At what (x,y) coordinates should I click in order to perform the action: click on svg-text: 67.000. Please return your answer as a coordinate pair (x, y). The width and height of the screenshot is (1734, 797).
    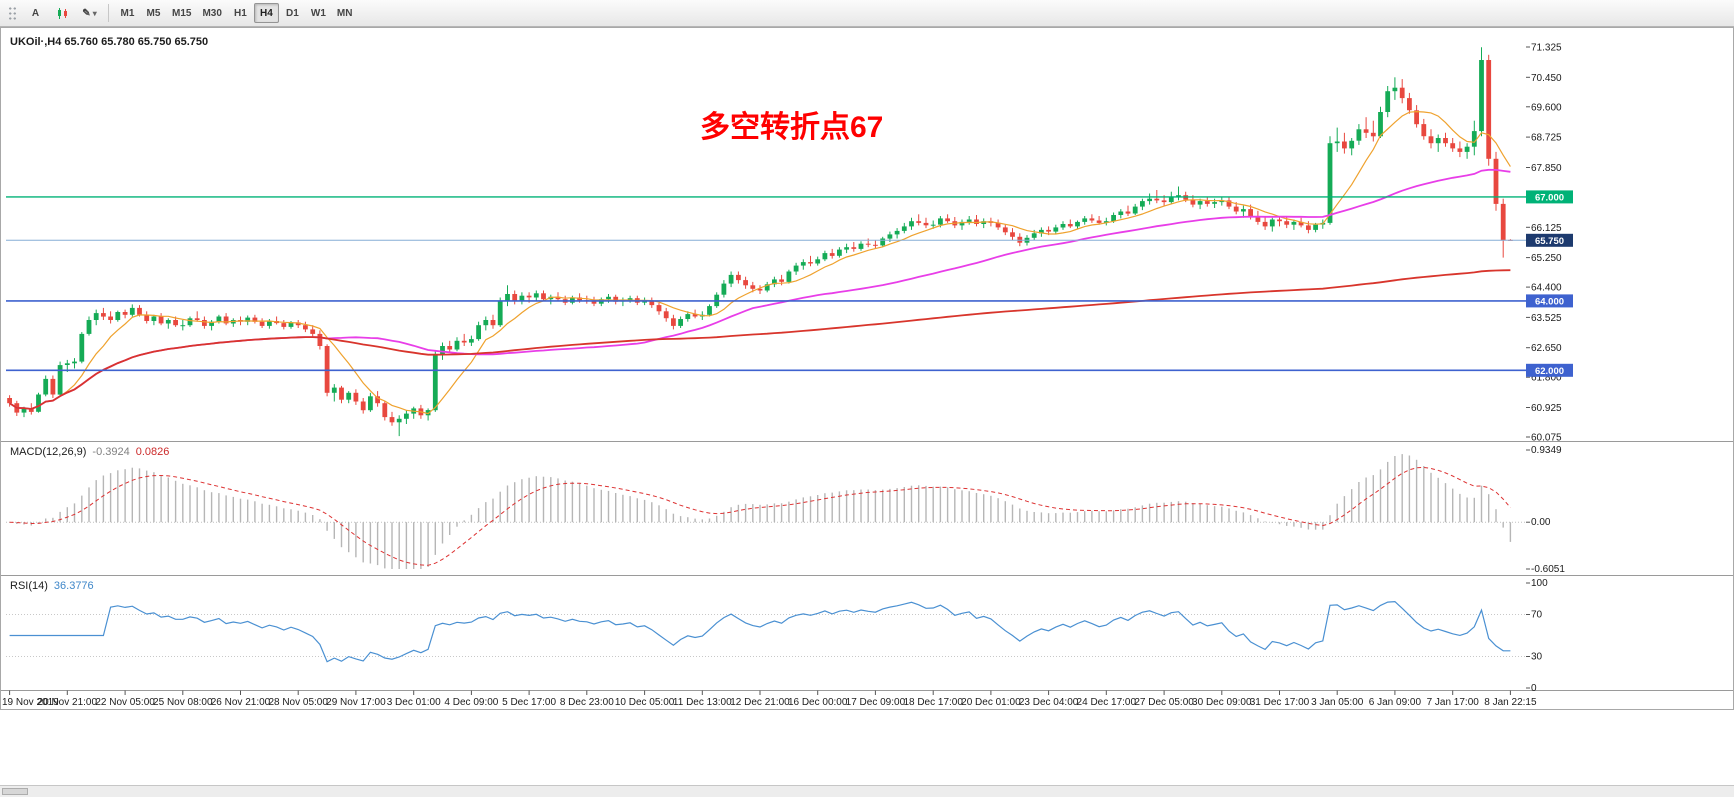
    Looking at the image, I should click on (1549, 197).